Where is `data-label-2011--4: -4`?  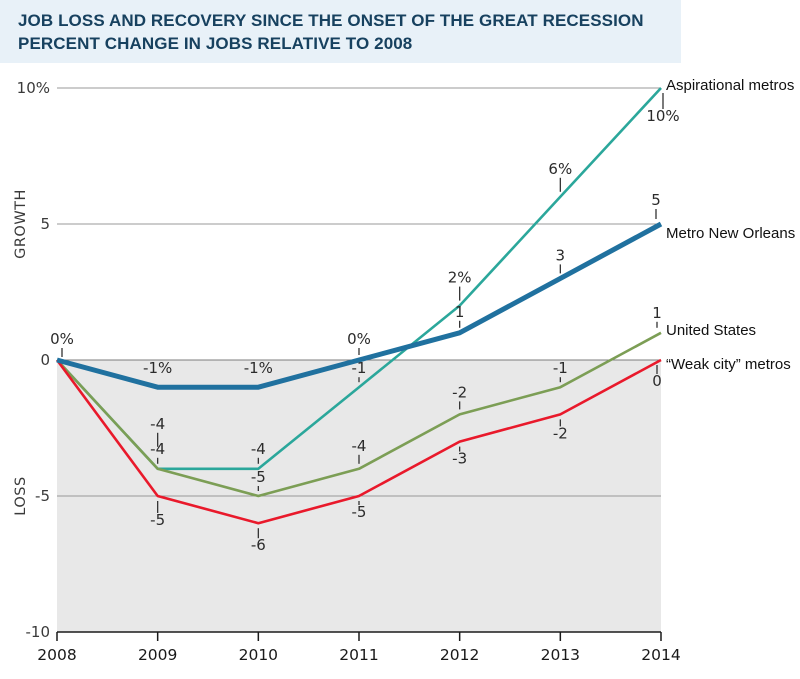
data-label-2011--4: -4 is located at coordinates (359, 446).